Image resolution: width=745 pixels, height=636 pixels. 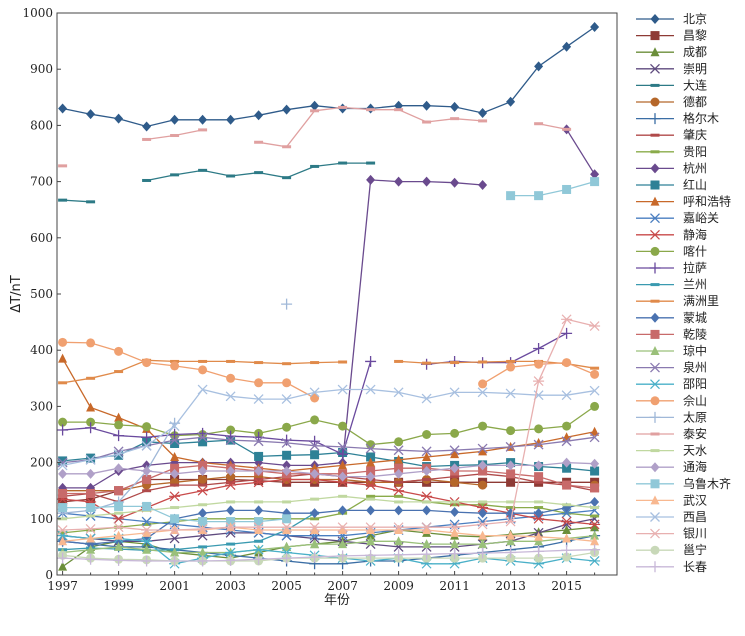 I want to click on legend-entry: 乾陵, so click(x=671, y=334).